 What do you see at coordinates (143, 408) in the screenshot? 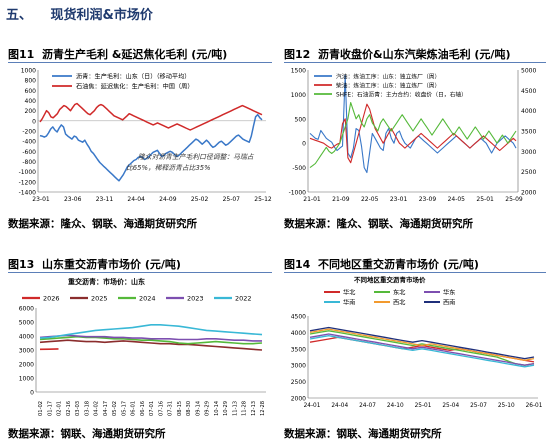
I see `x-tick-label: 06-16` at bounding box center [143, 408].